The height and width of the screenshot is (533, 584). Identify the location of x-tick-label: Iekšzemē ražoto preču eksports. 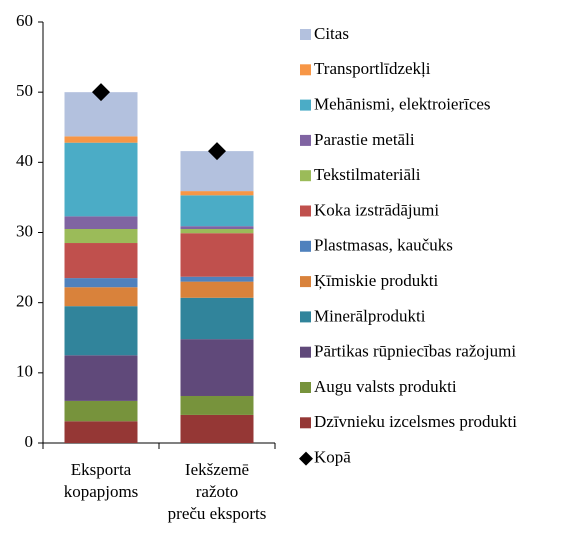
(217, 491).